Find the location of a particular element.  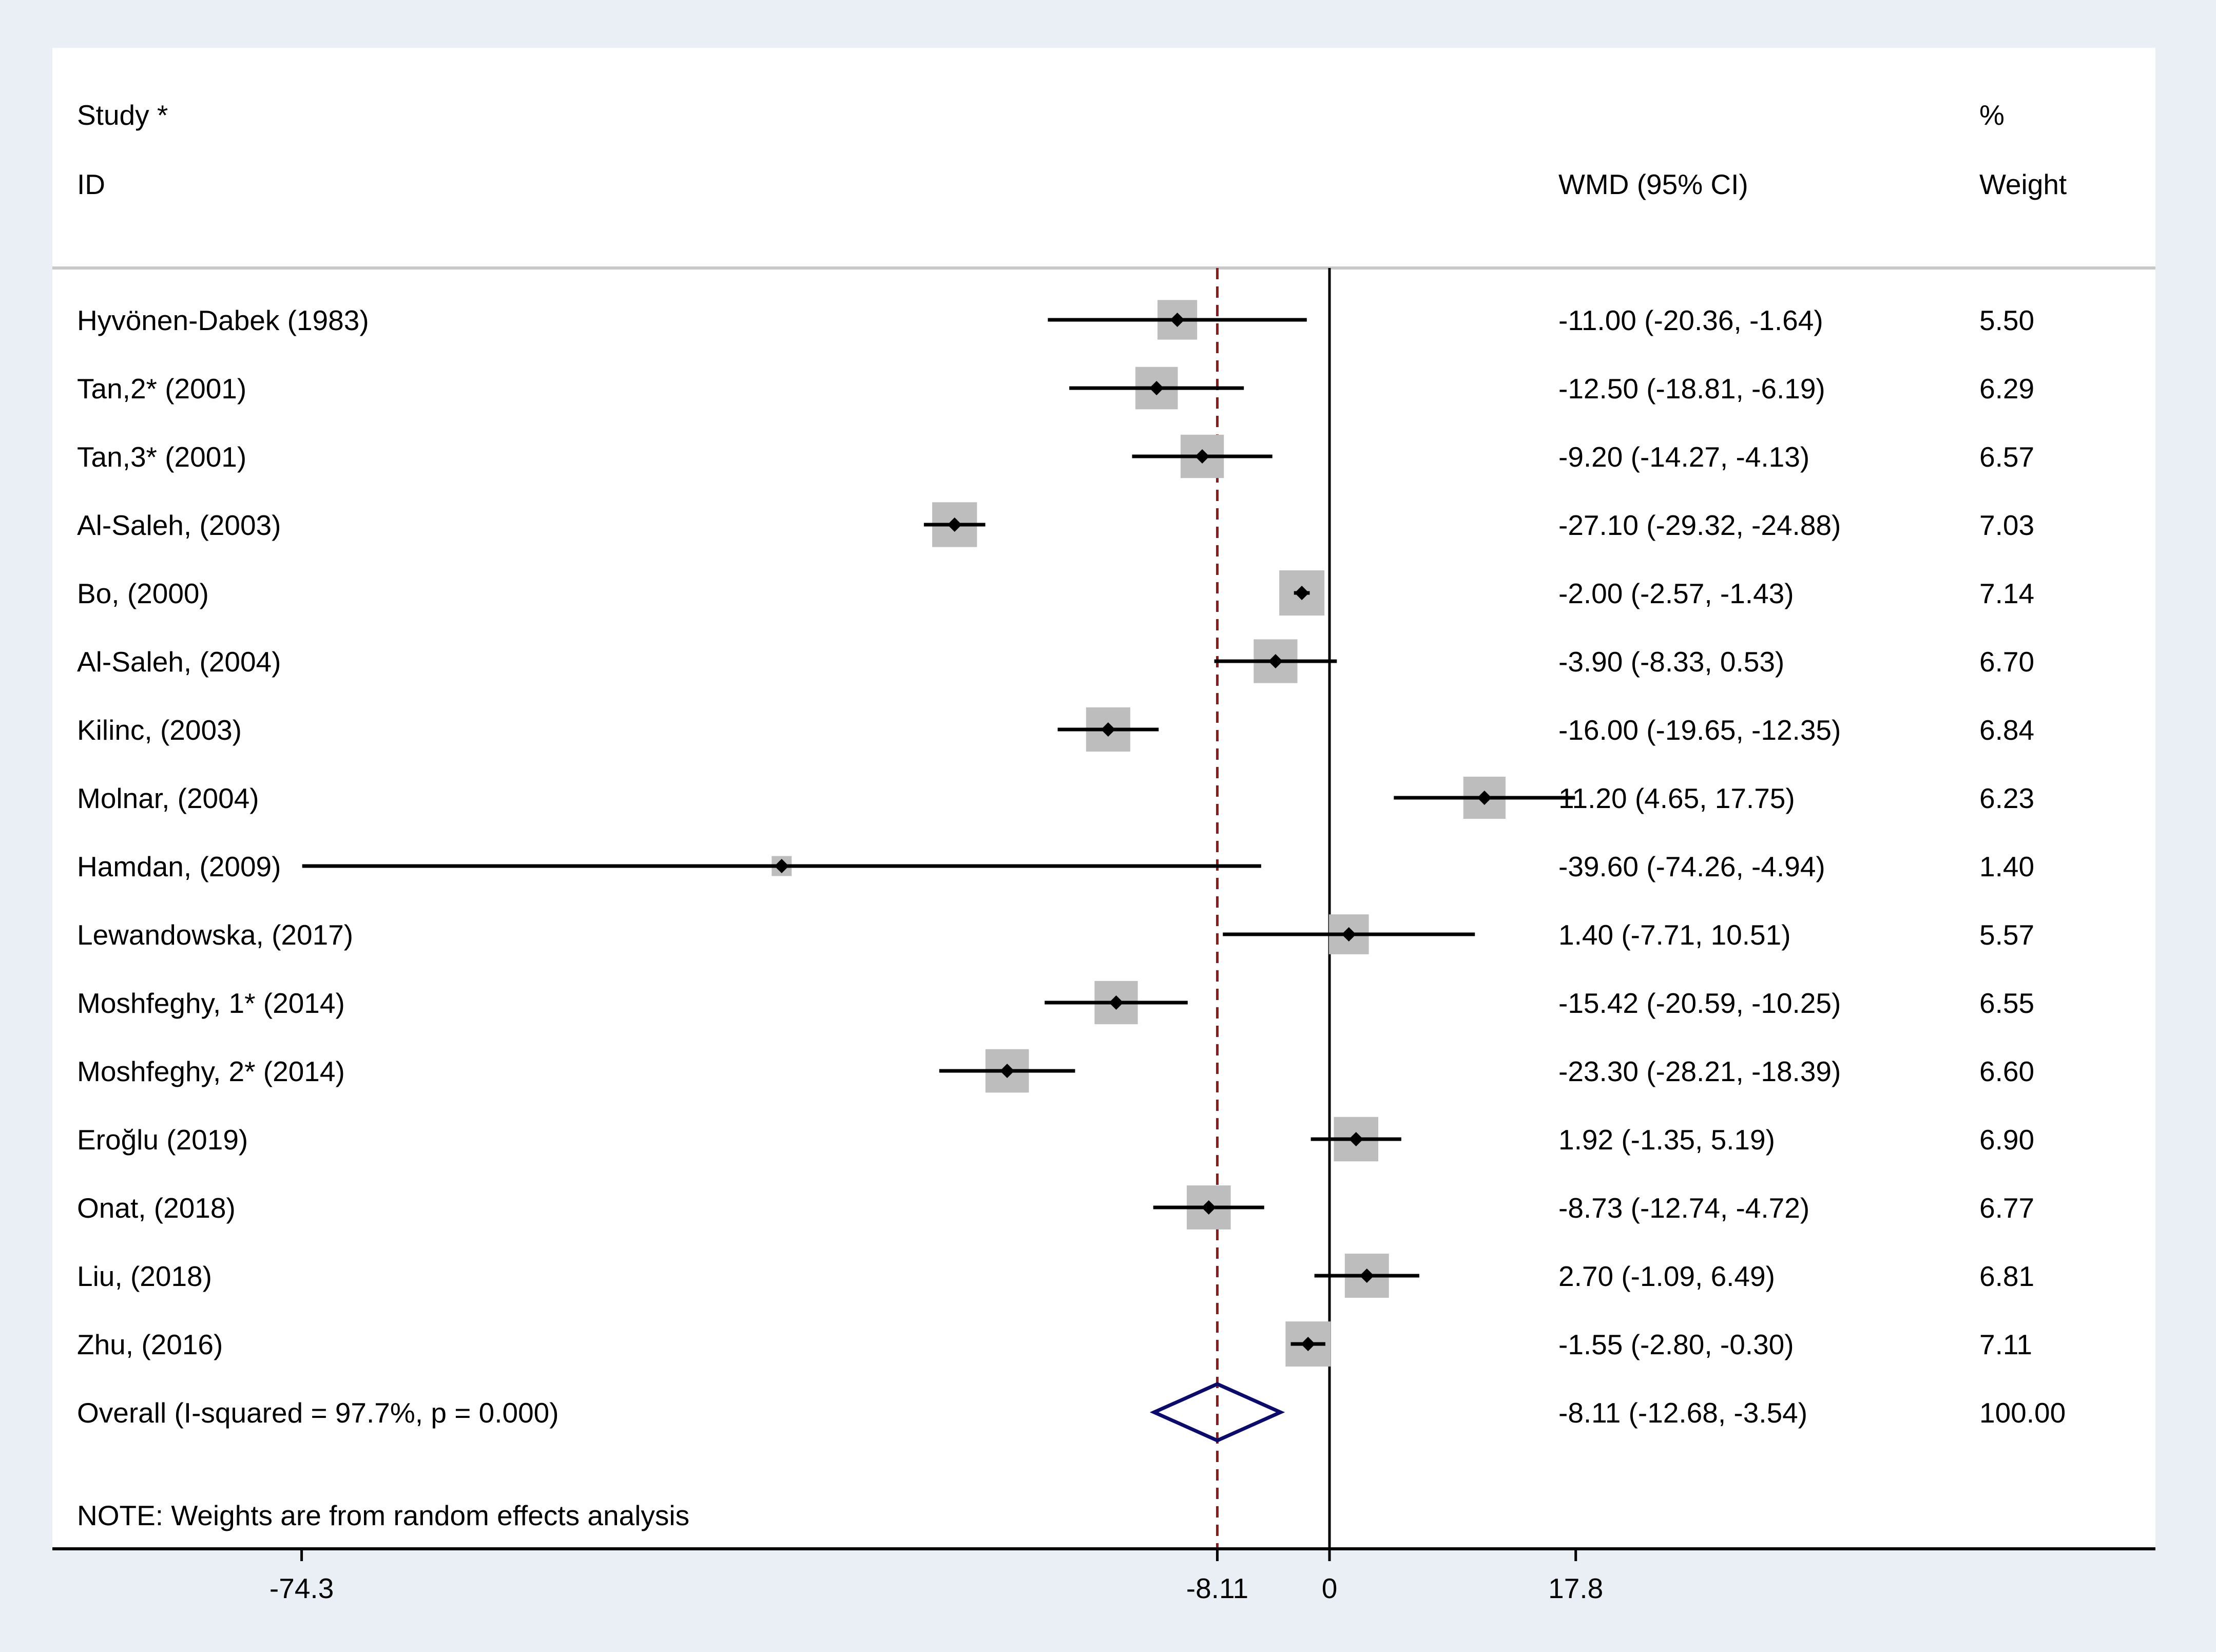

study-wmd-ci: 11.20 (4.65, 17.75) is located at coordinates (1676, 798).